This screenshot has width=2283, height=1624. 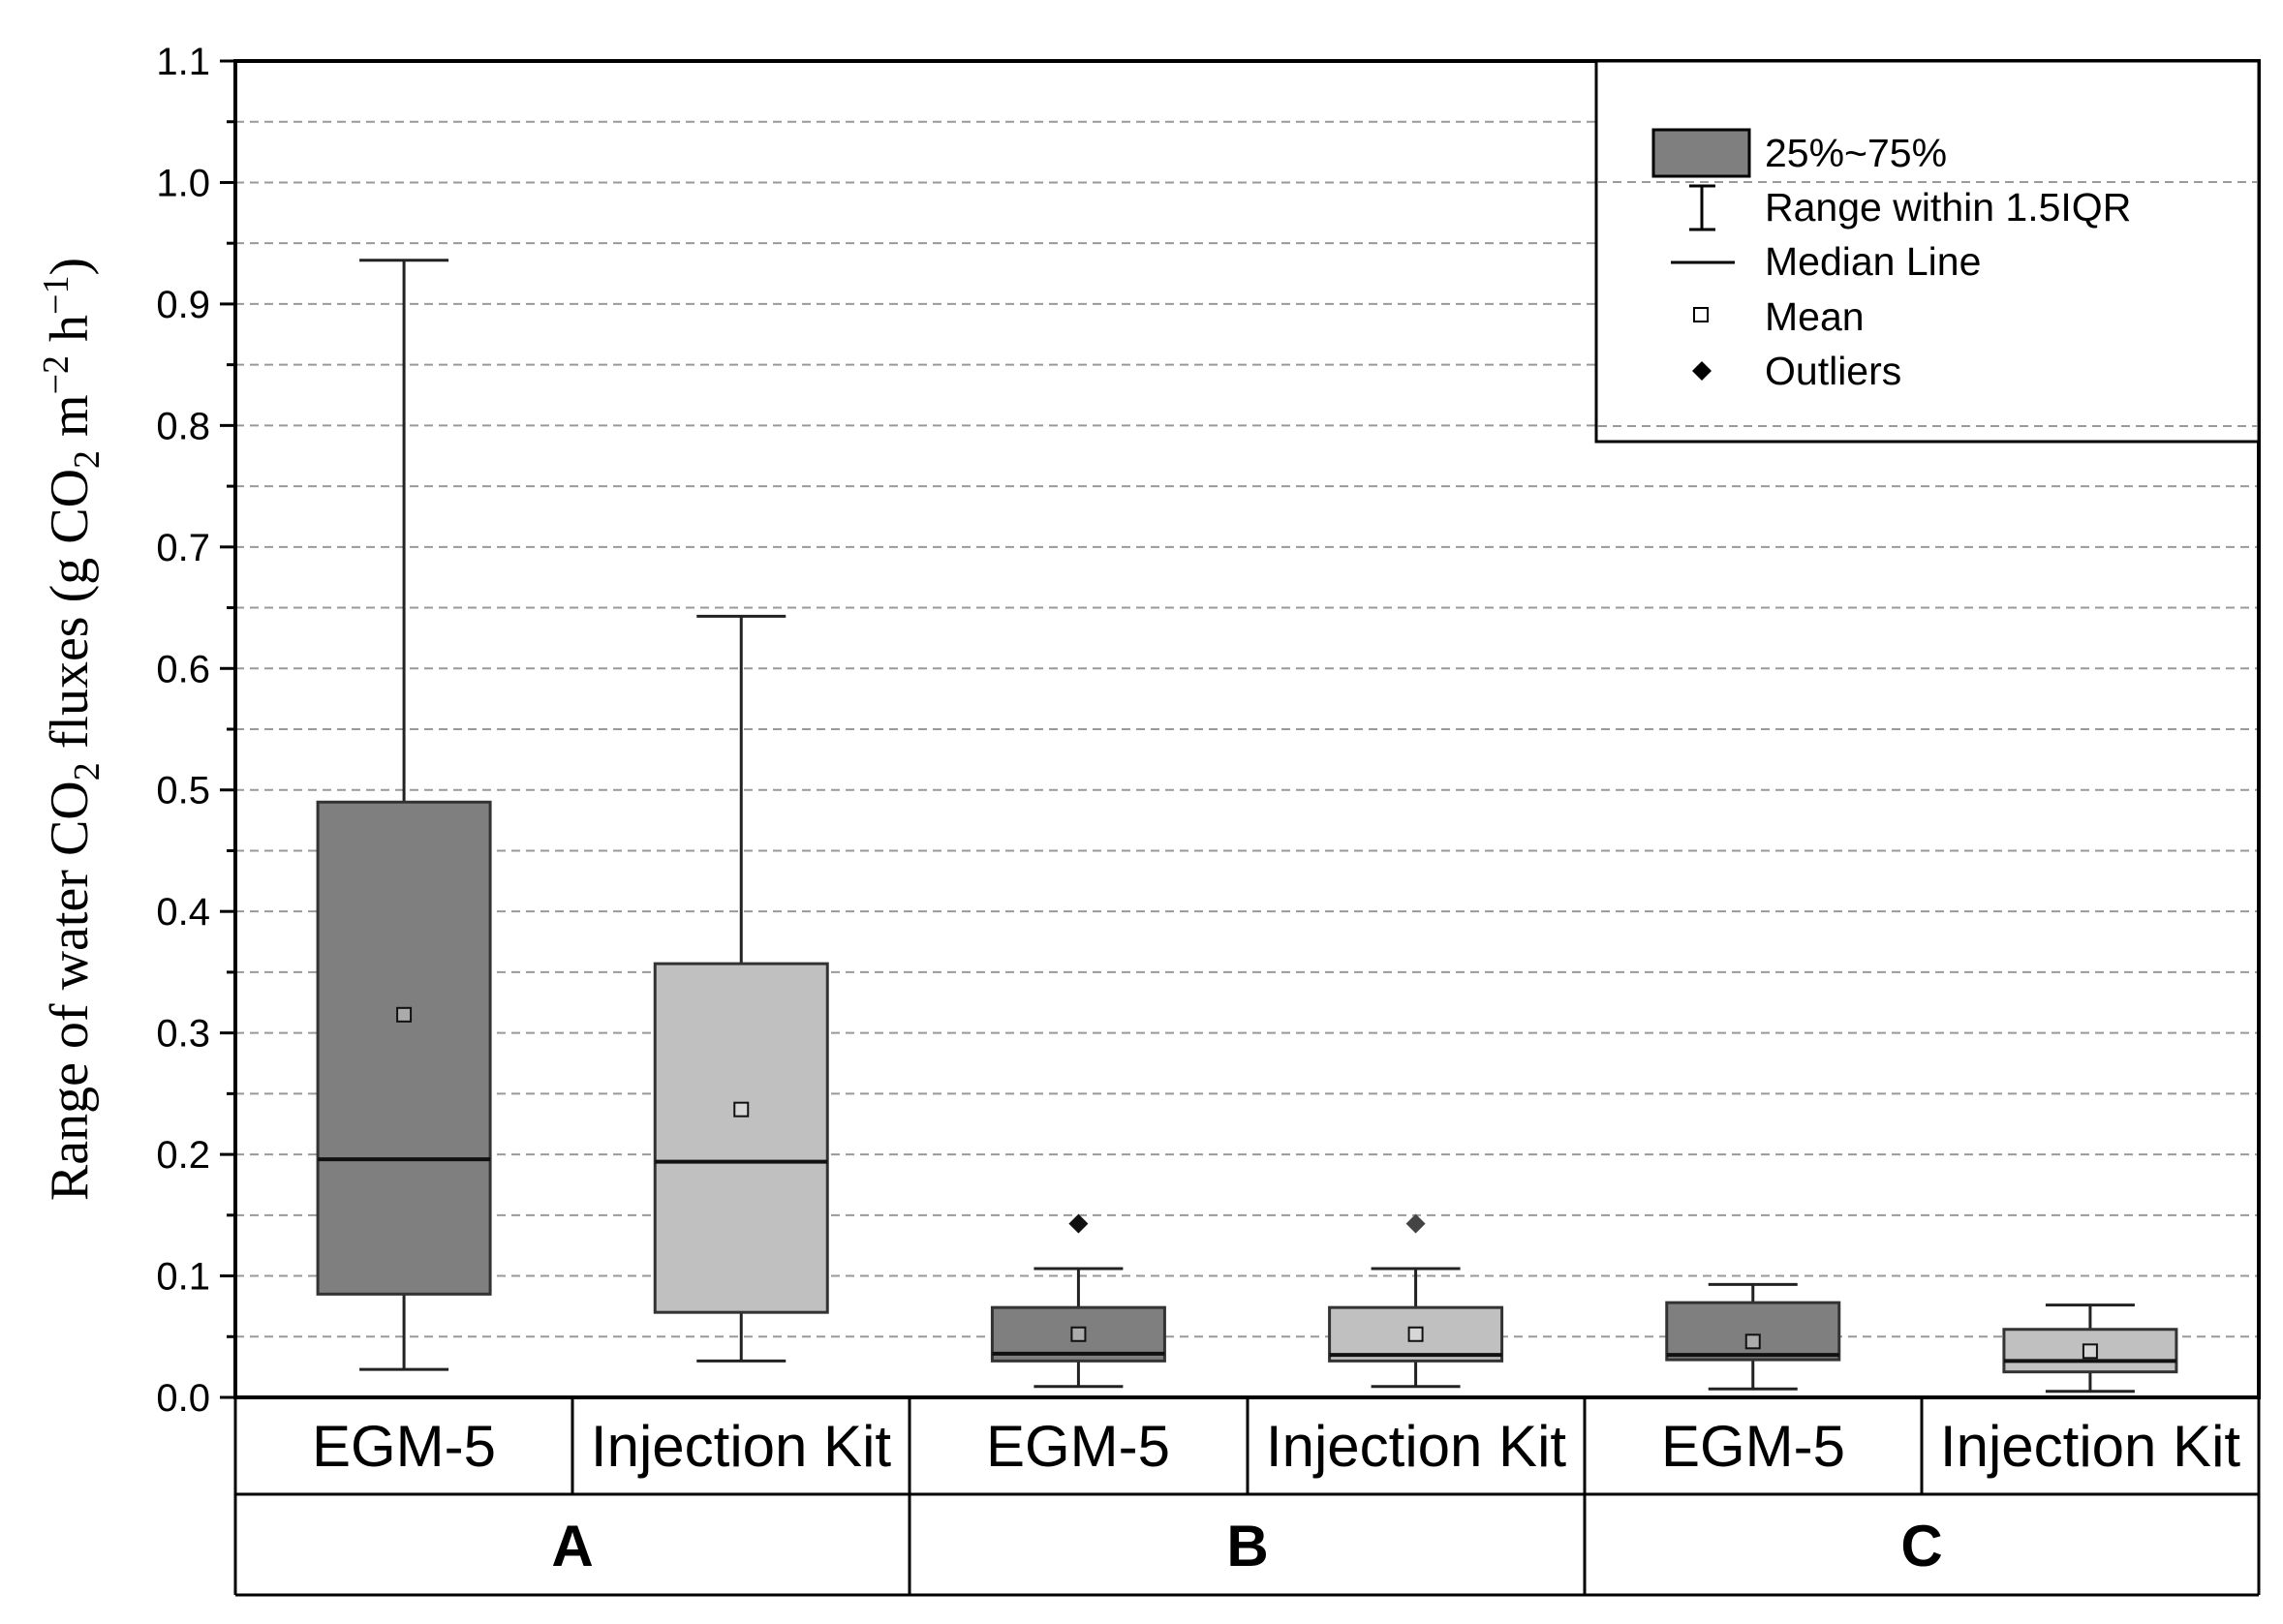 What do you see at coordinates (1702, 371) in the screenshot?
I see `legend-outlier-icon` at bounding box center [1702, 371].